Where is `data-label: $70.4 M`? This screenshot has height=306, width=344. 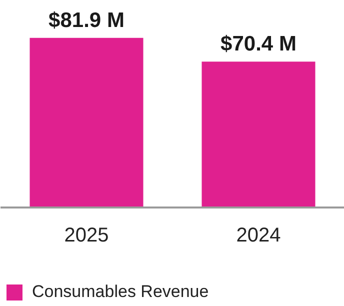 data-label: $70.4 M is located at coordinates (258, 44).